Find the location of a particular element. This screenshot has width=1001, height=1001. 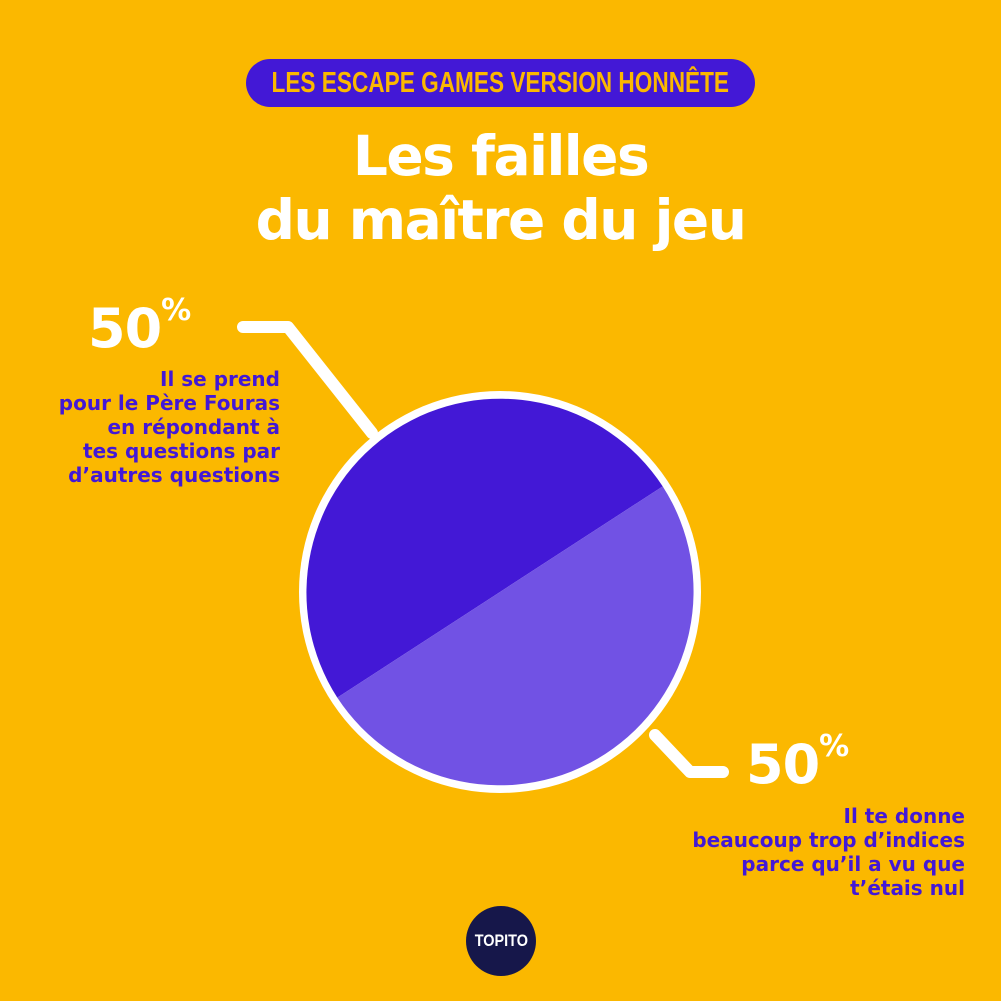

topito-logo: TOPITO is located at coordinates (501, 941).